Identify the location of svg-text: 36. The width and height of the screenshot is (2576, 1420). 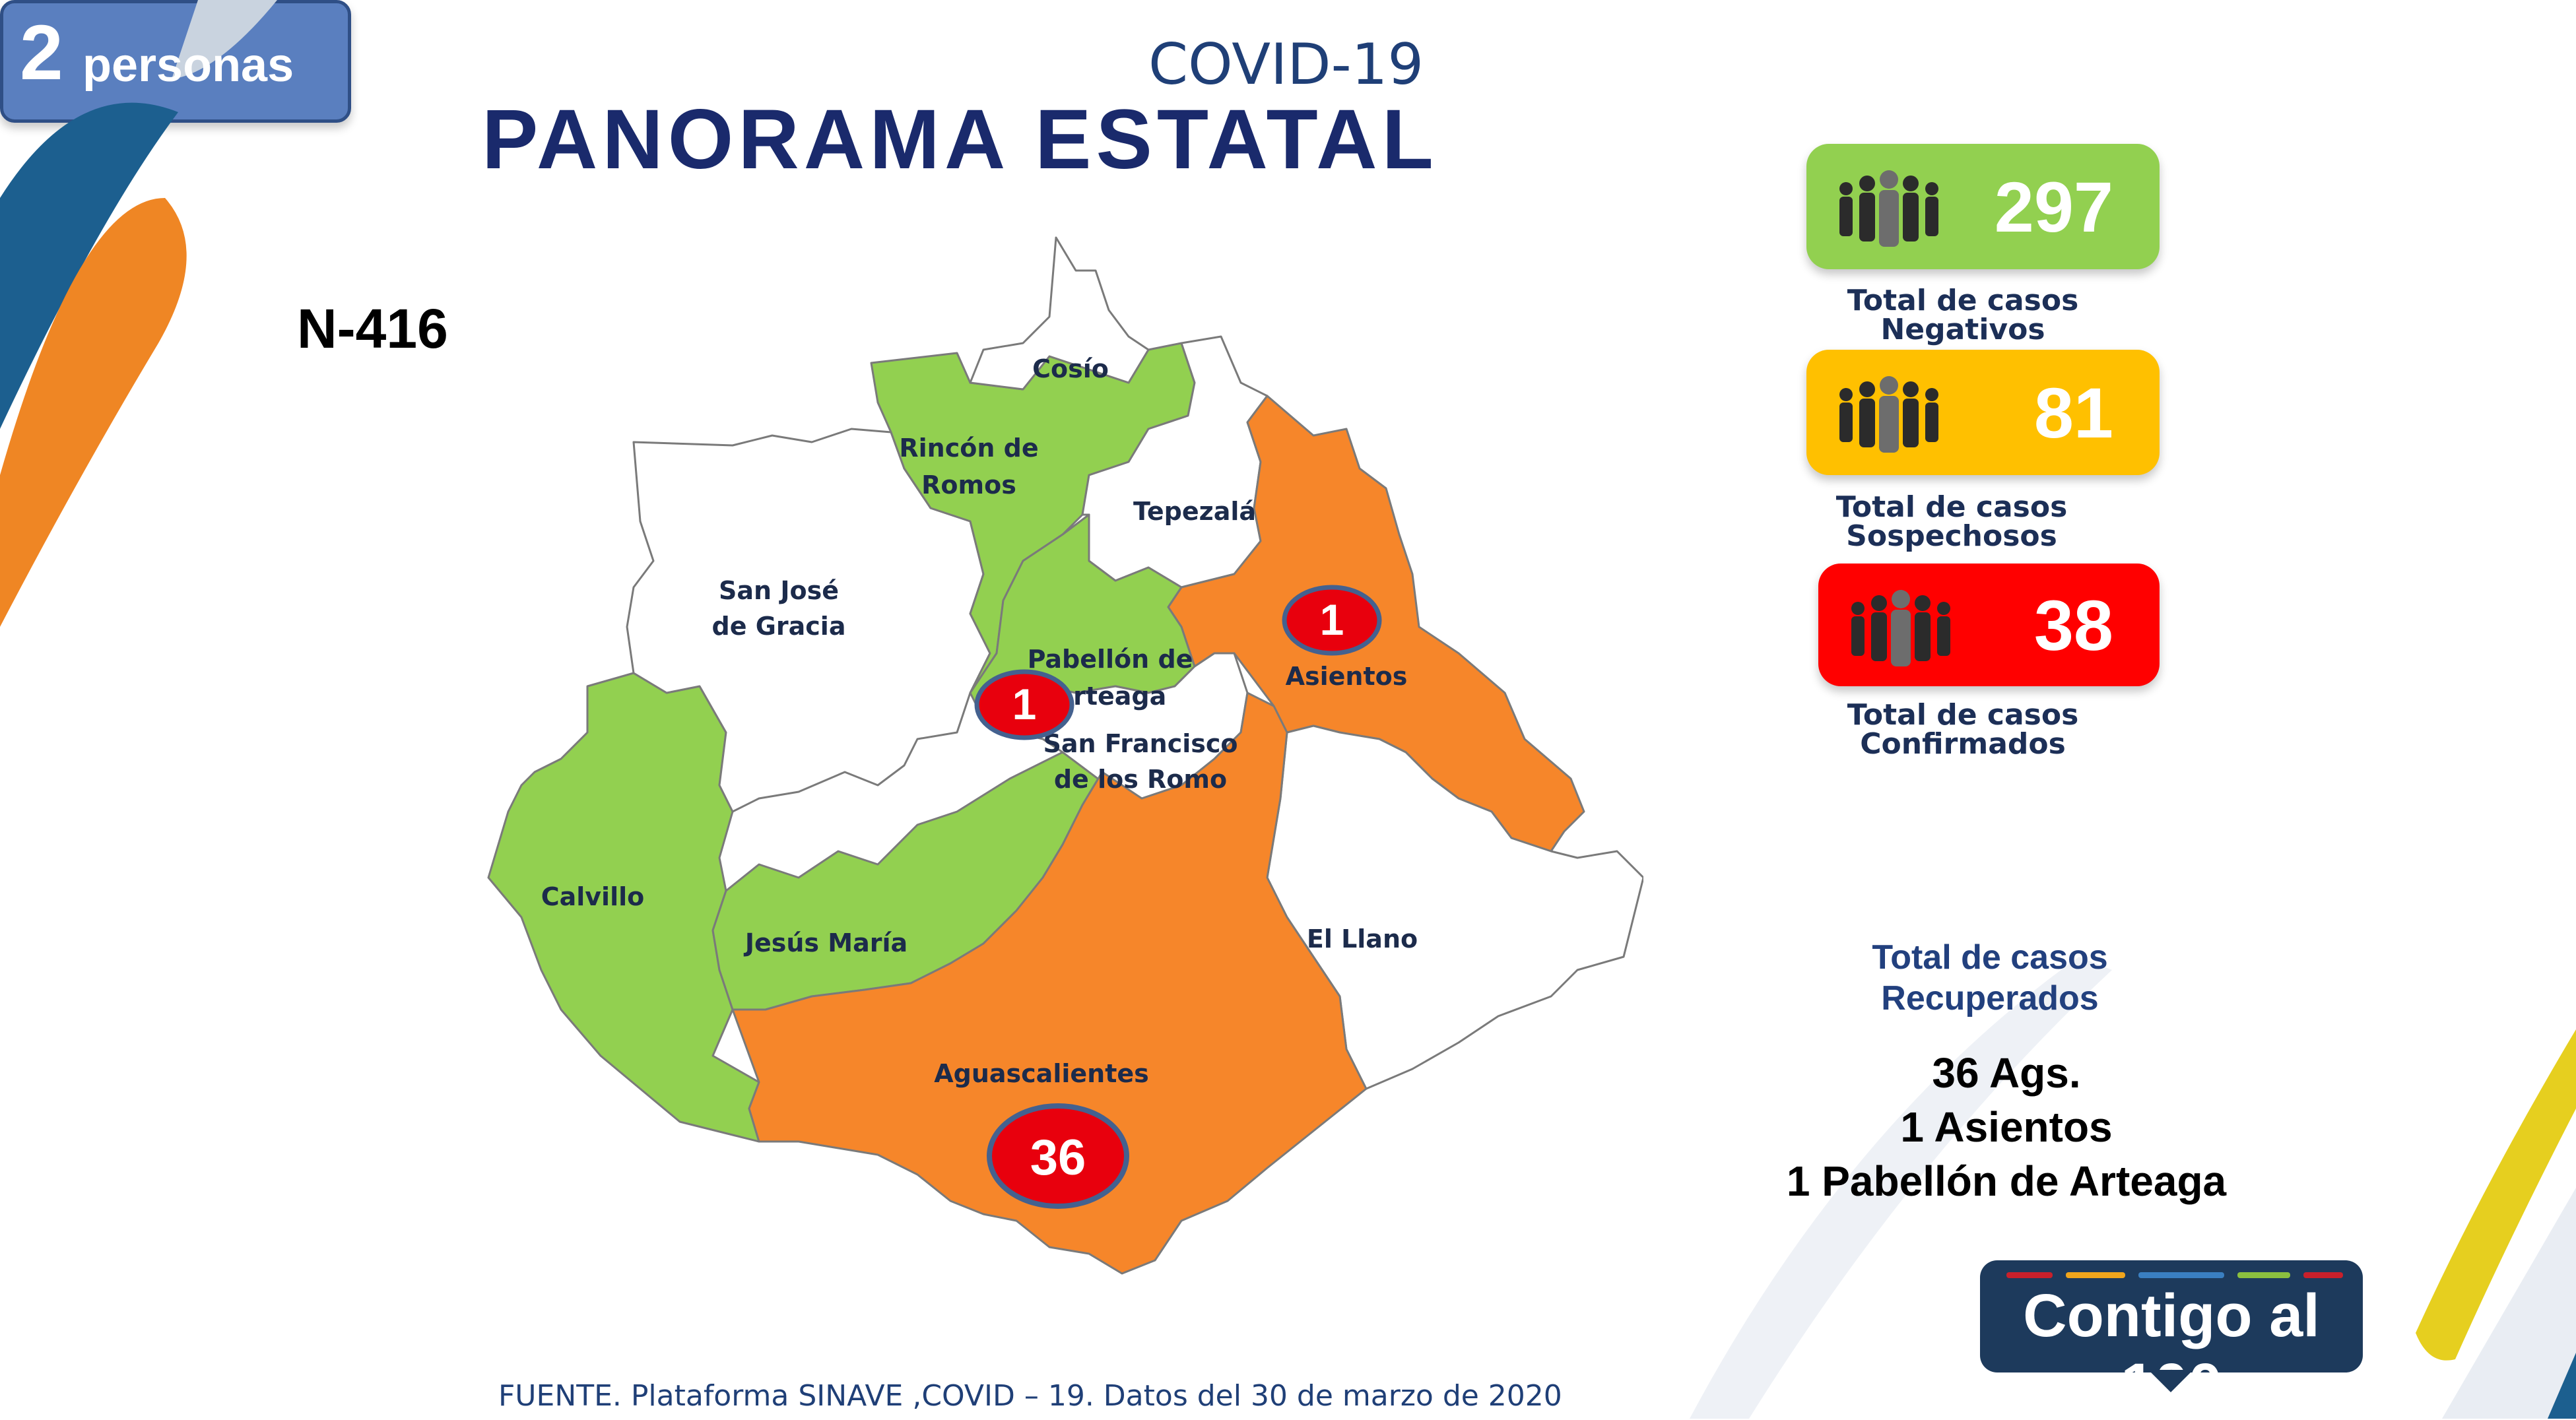
(1058, 1158).